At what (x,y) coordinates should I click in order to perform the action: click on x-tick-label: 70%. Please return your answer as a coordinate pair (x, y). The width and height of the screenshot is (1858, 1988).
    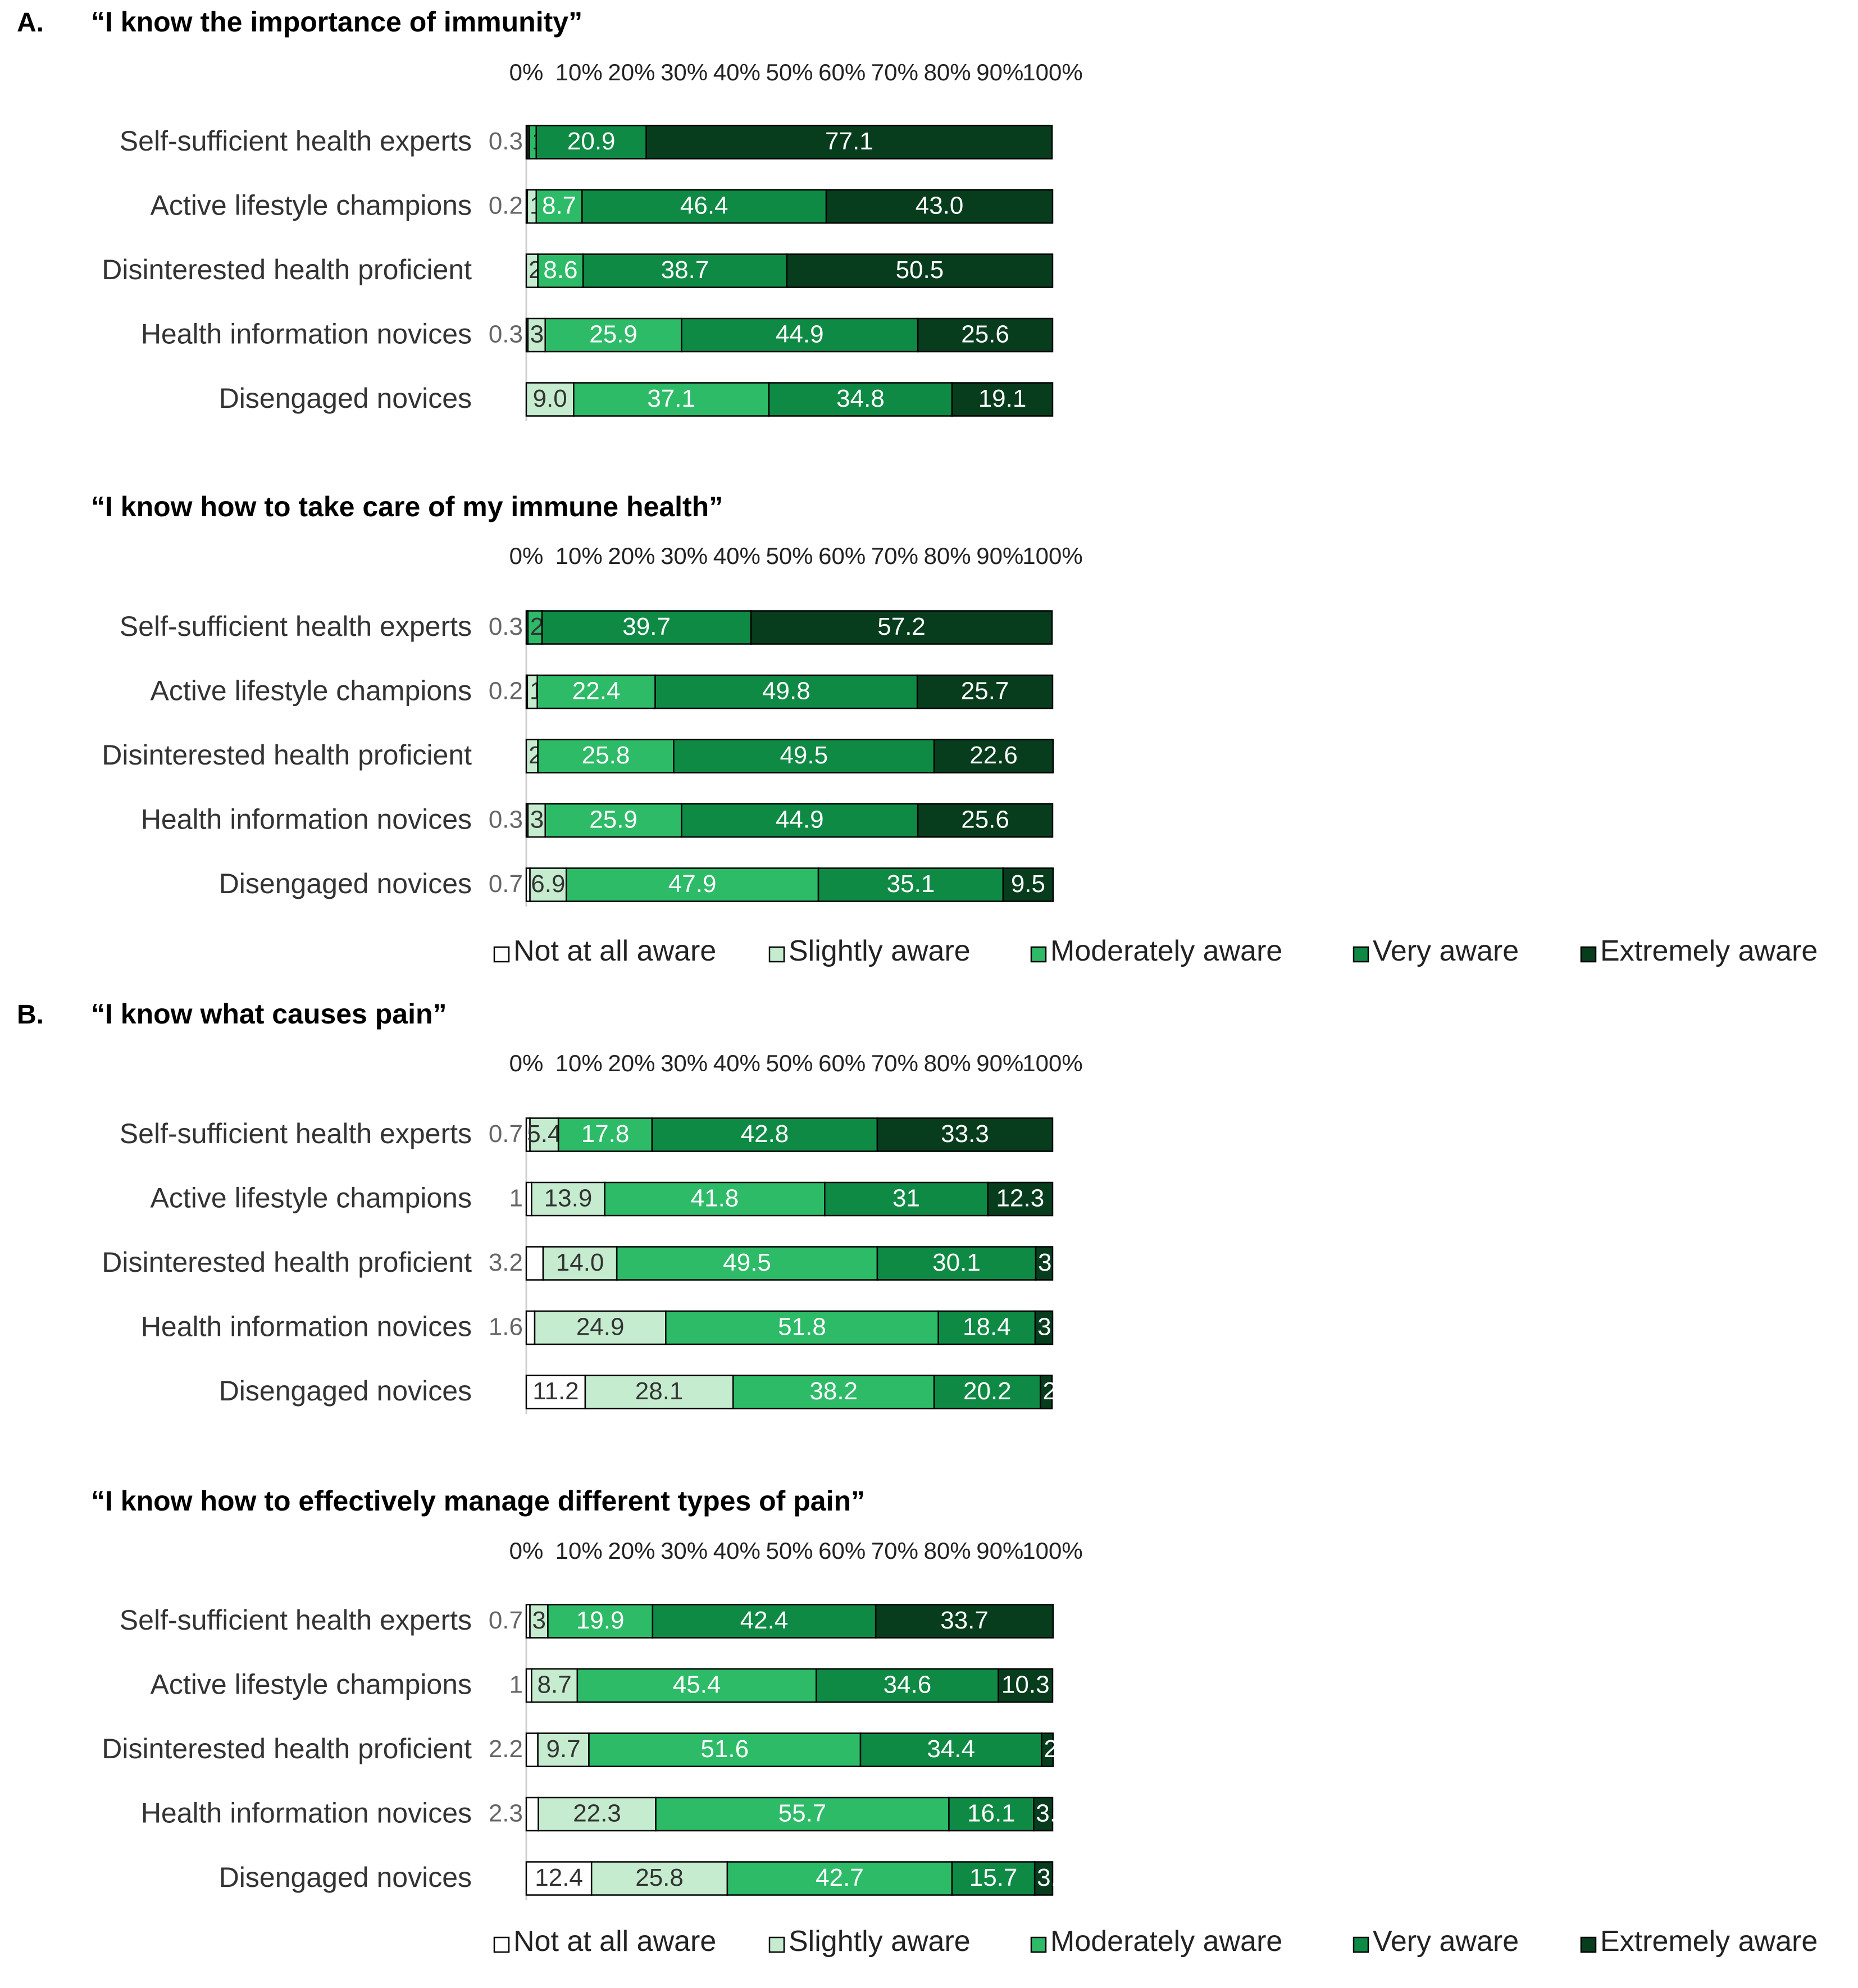
    Looking at the image, I should click on (894, 72).